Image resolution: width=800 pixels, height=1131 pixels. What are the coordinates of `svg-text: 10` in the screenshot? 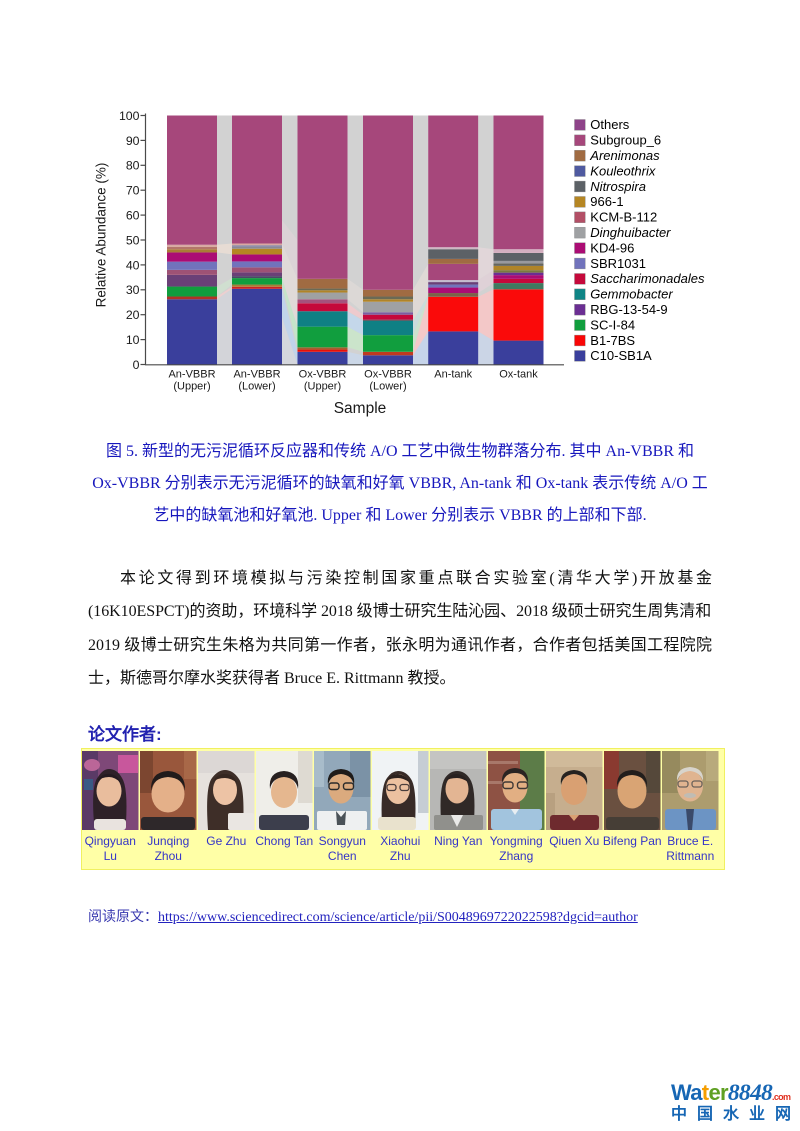 It's located at (133, 340).